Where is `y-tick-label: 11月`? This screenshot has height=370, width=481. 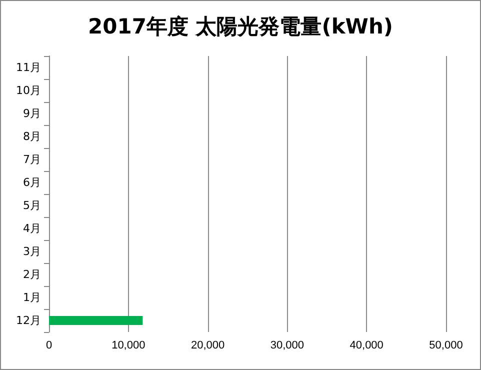 y-tick-label: 11月 is located at coordinates (28, 67).